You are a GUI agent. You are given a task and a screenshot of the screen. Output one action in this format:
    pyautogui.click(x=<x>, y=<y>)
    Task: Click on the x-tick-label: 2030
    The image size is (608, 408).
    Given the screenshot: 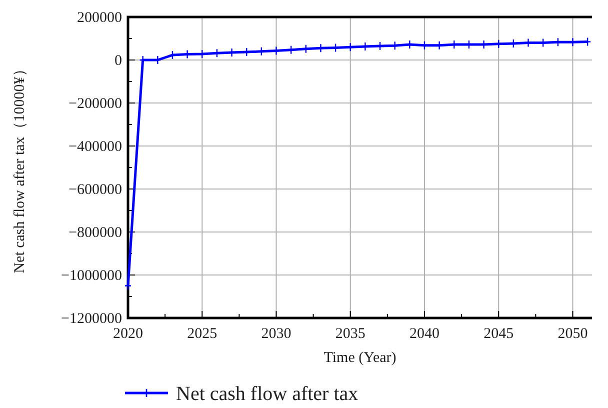 What is the action you would take?
    pyautogui.click(x=276, y=334)
    